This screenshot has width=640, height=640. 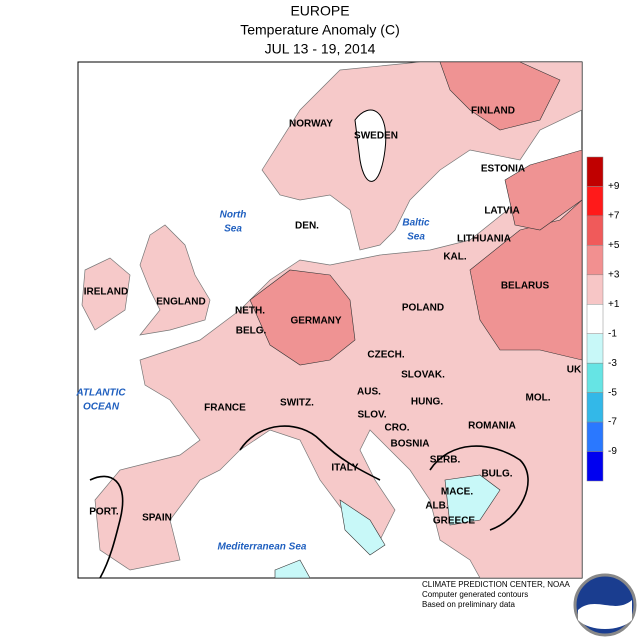 What do you see at coordinates (612, 333) in the screenshot?
I see `legend-label: -1` at bounding box center [612, 333].